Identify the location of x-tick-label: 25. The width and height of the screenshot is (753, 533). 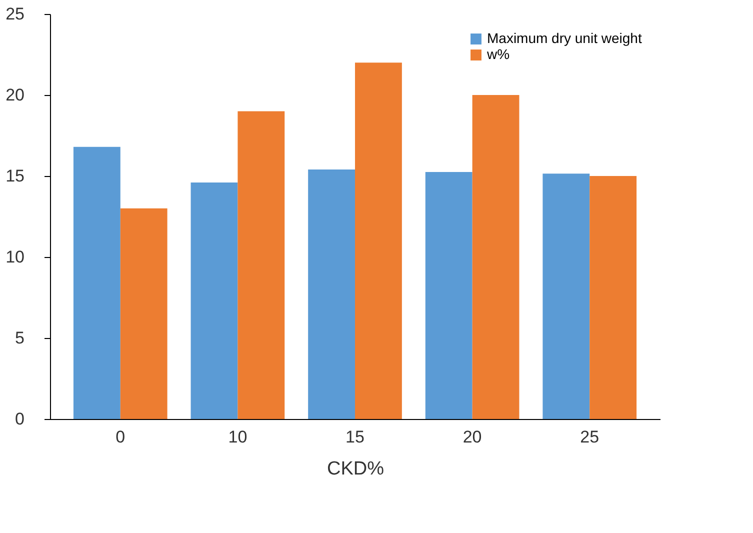
(590, 437).